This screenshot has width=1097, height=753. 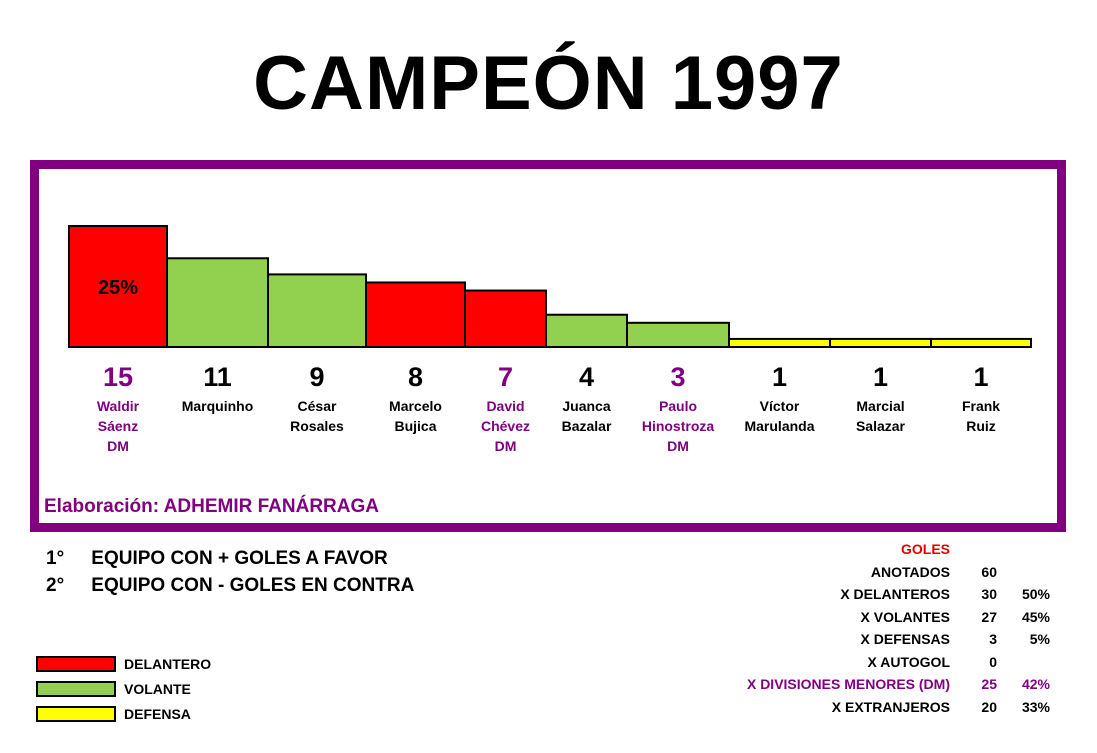 What do you see at coordinates (848, 684) in the screenshot?
I see `goals-row-label: X DIVISIONES MENORES (DM)` at bounding box center [848, 684].